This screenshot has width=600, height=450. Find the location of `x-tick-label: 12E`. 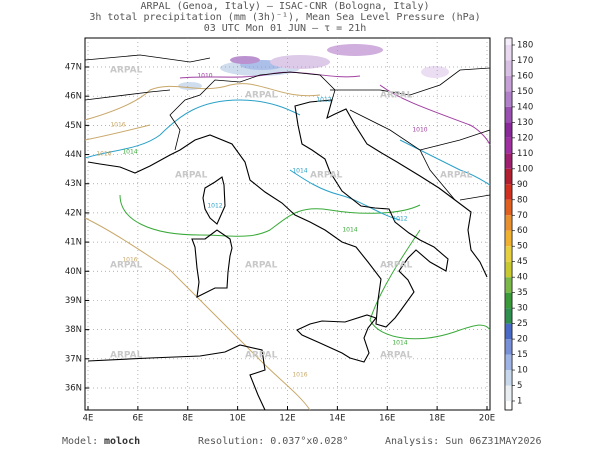

x-tick-label: 12E is located at coordinates (287, 419).